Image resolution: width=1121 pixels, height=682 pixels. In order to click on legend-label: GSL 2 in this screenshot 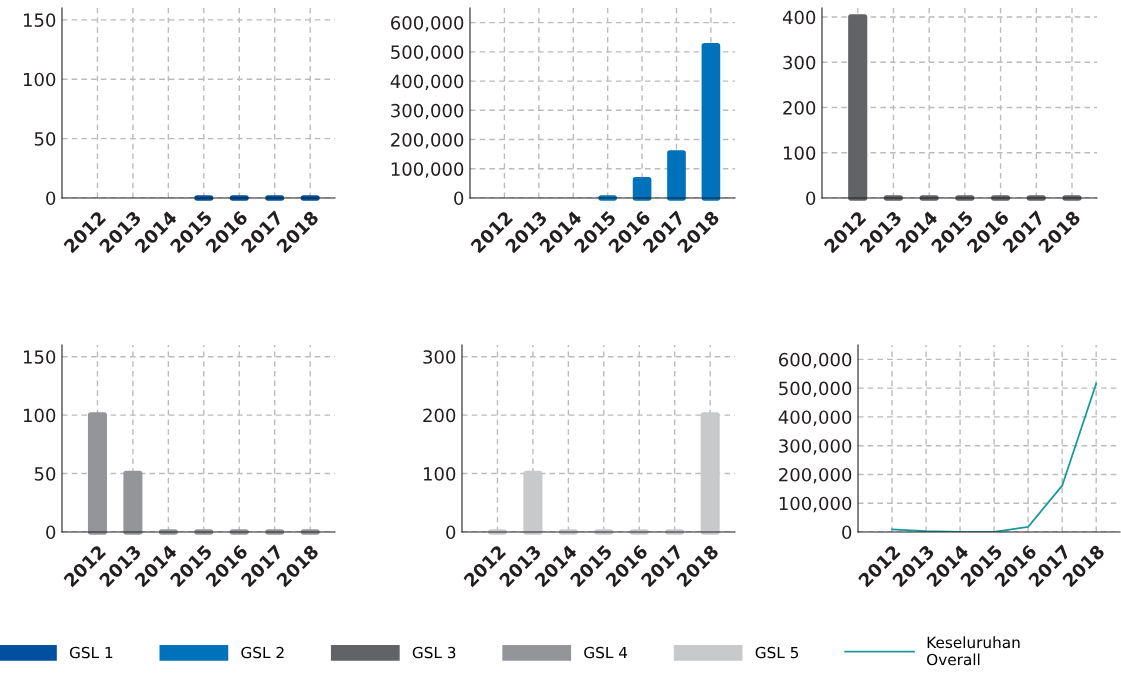, I will do `click(262, 652)`.